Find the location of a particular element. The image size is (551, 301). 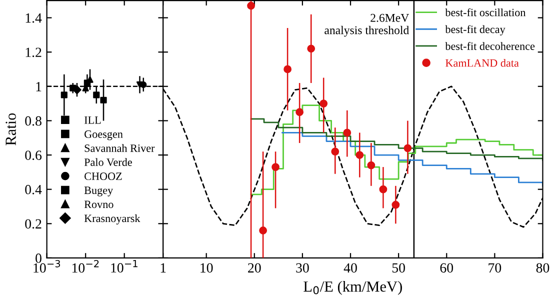

legend-label: Bugey is located at coordinates (99, 191).